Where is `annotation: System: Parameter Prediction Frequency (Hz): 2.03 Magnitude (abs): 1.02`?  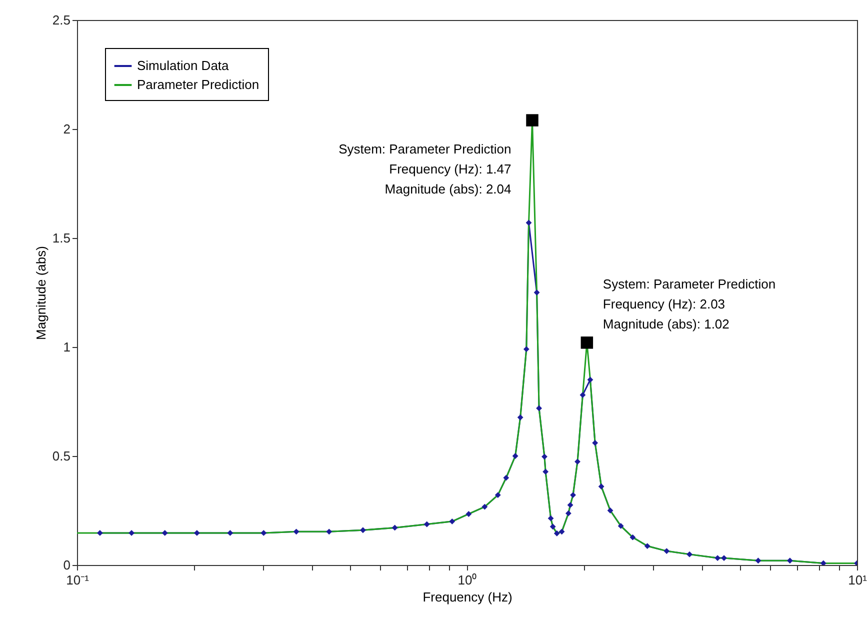
annotation: System: Parameter Prediction Frequency (Hz): 2.03 Magnitude (abs): 1.02 is located at coordinates (689, 304).